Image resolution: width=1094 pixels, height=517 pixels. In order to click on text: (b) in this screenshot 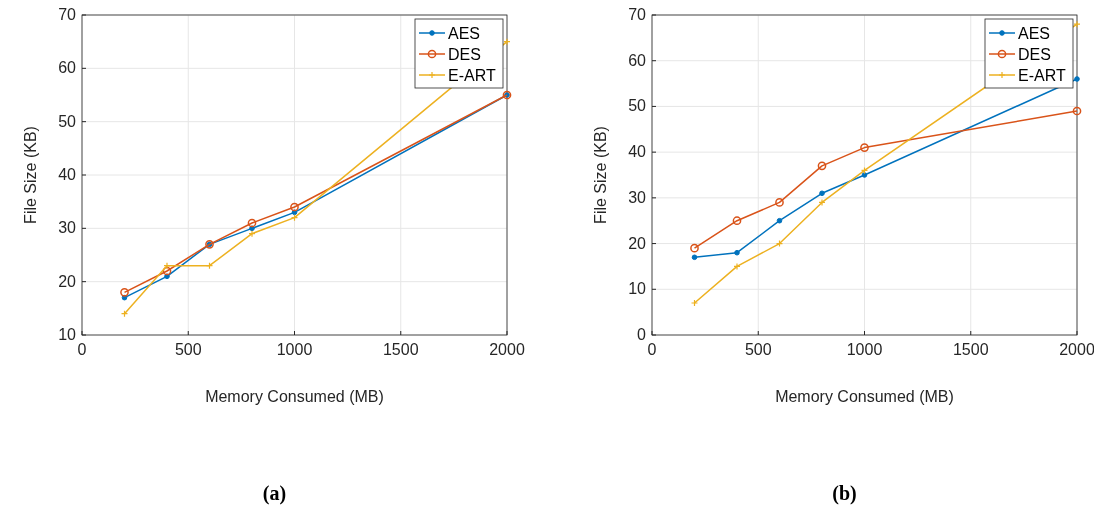, I will do `click(844, 493)`.